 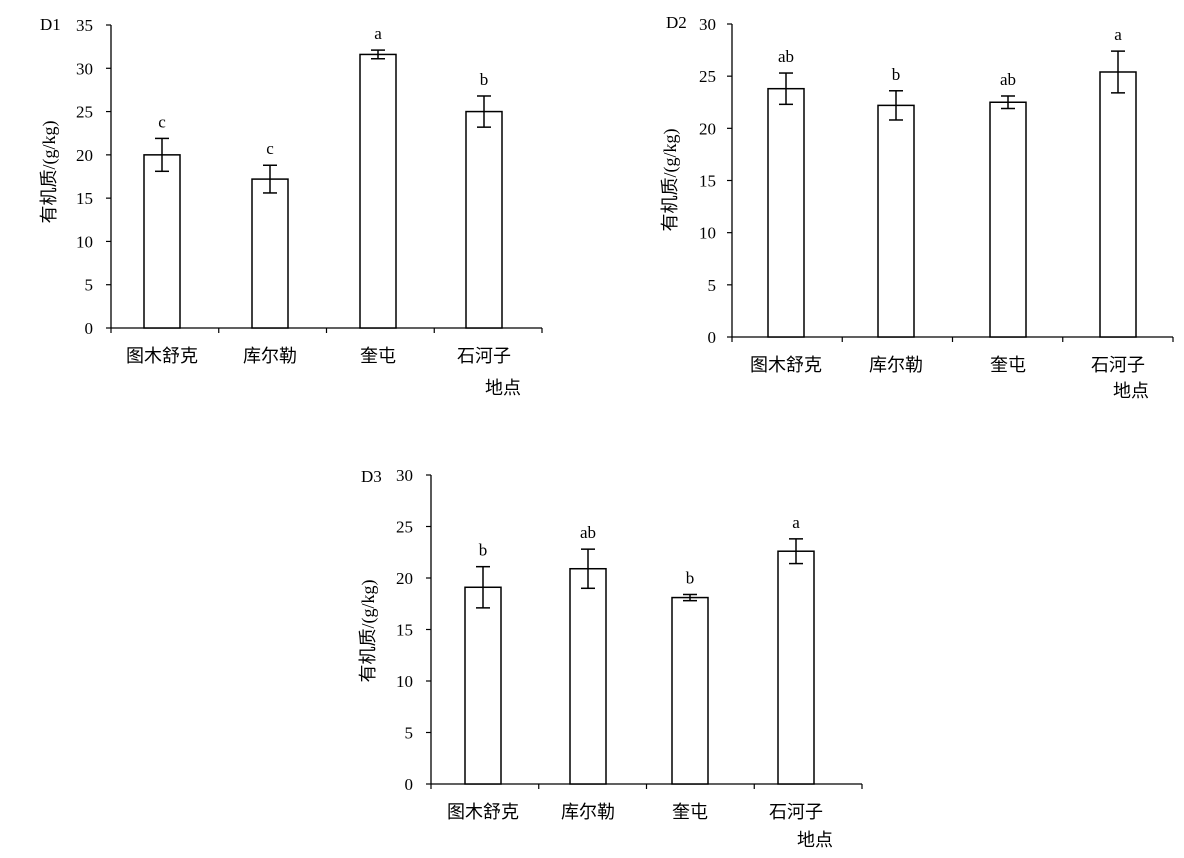 I want to click on panel-label: D2, so click(x=676, y=22).